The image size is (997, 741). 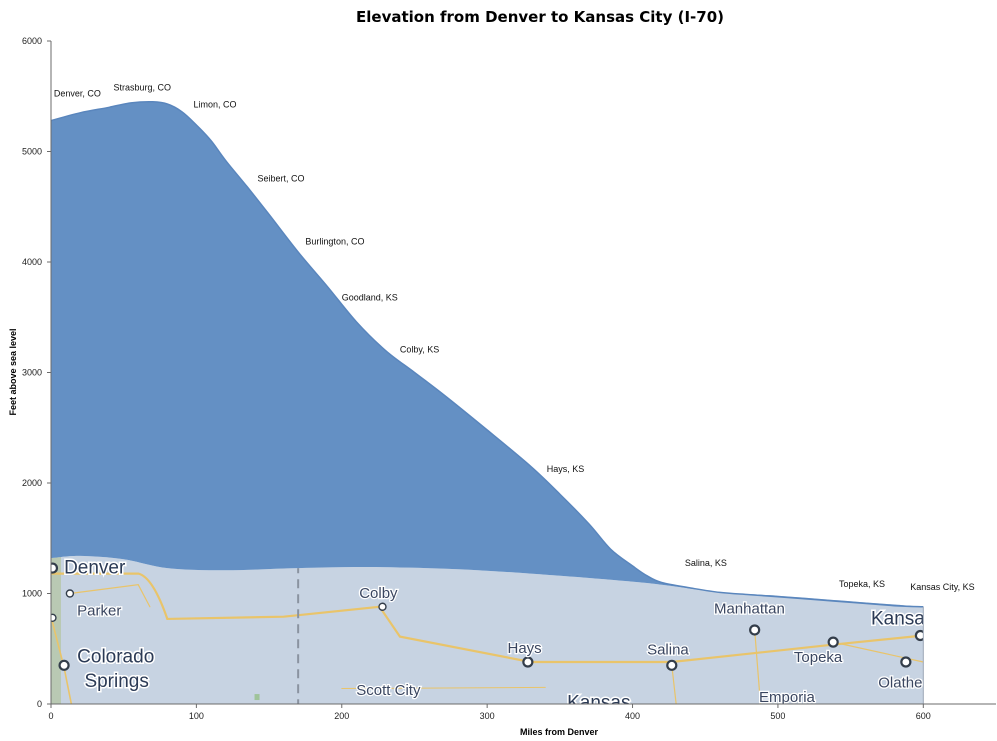 I want to click on city-annotation: Hays, KS, so click(x=566, y=469).